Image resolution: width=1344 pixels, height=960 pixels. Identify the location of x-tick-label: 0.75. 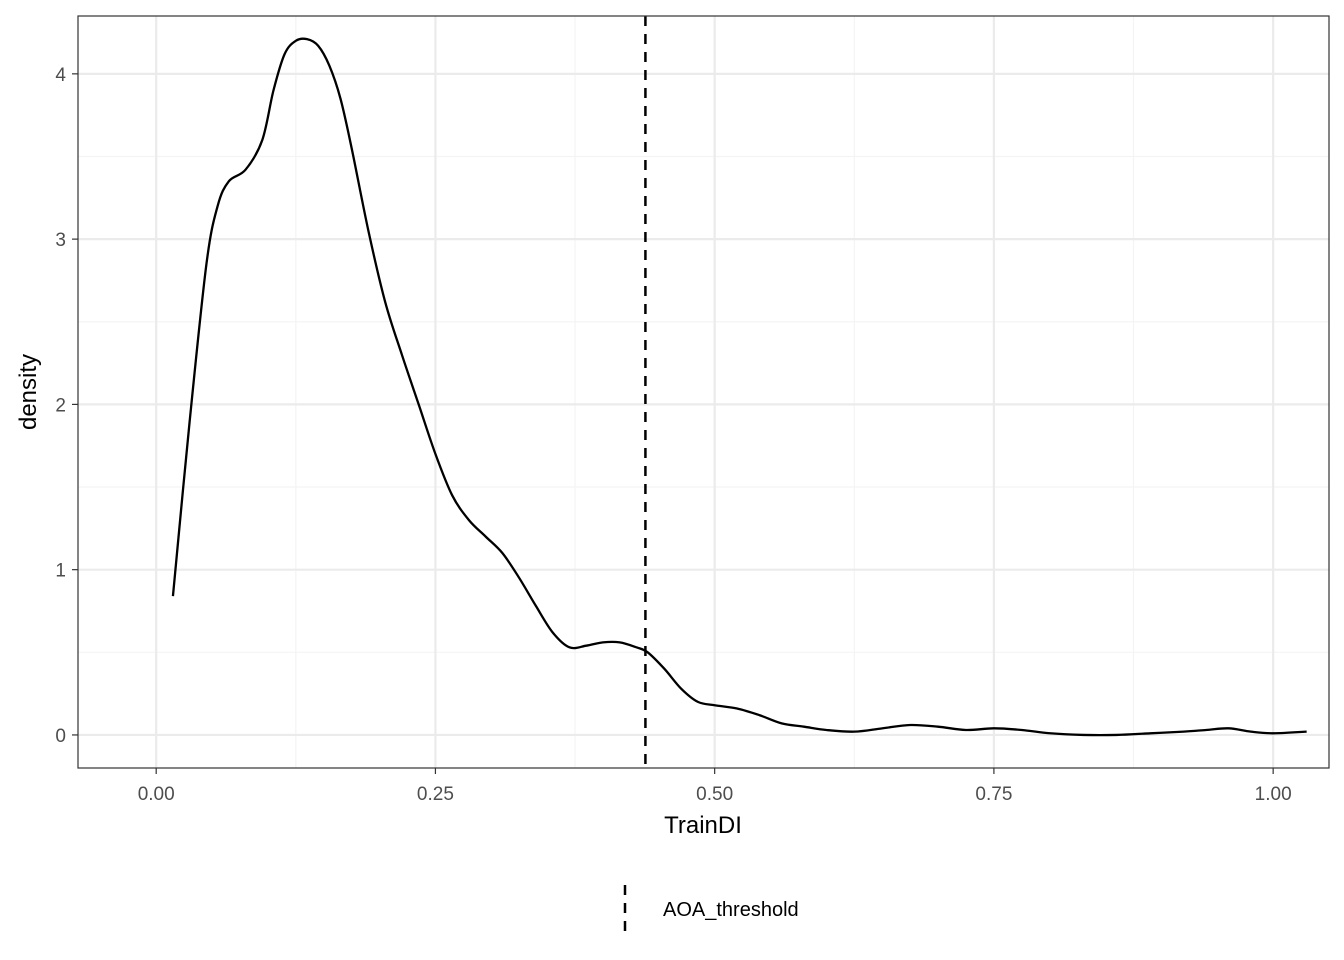
(993, 794).